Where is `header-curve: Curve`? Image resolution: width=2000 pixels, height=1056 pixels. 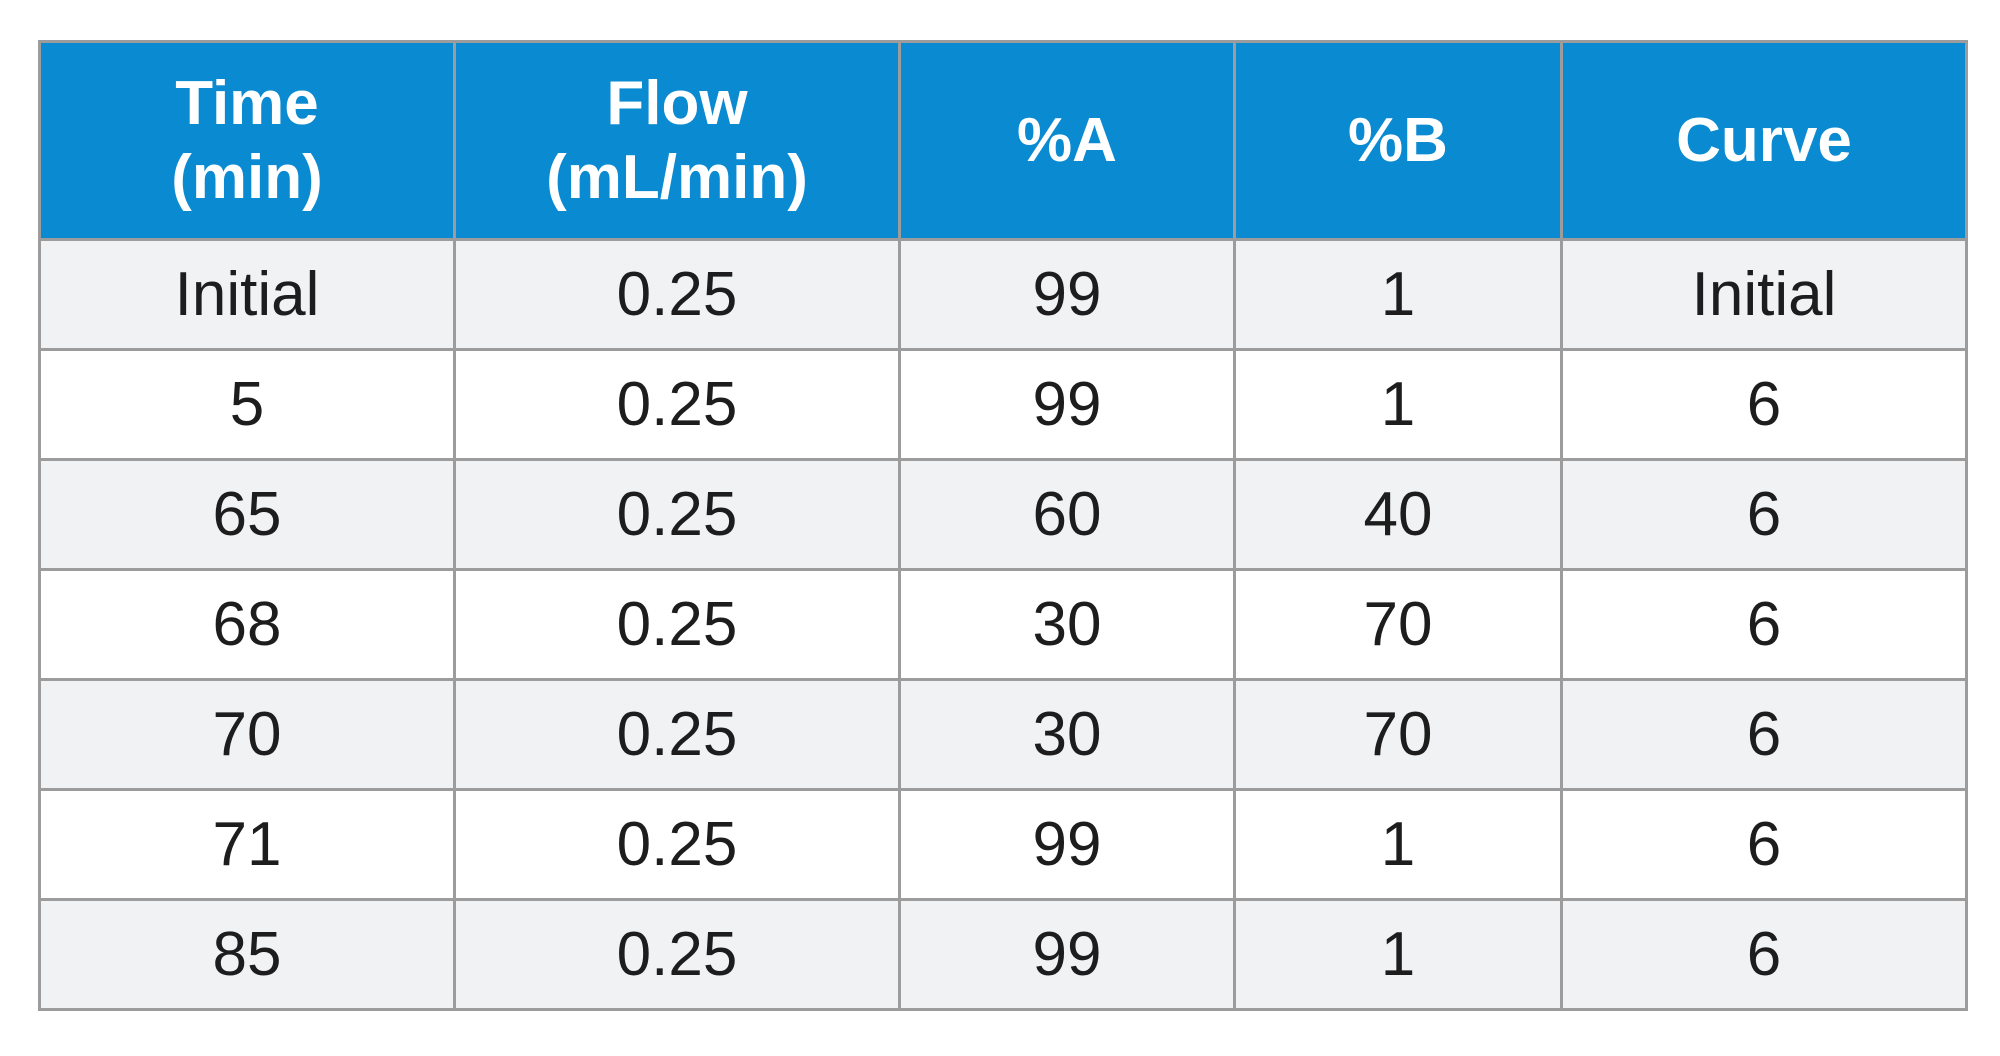 header-curve: Curve is located at coordinates (1764, 140).